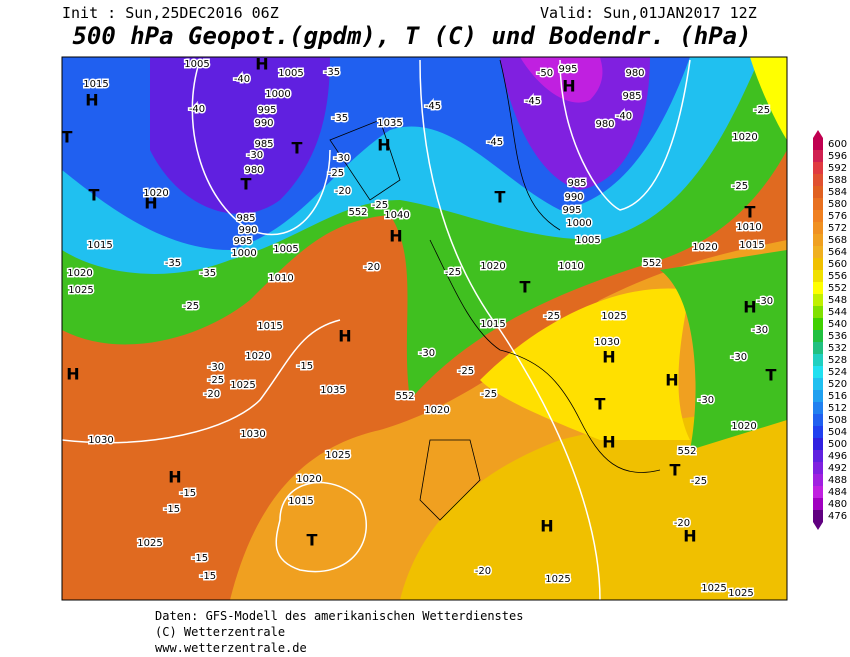  Describe the element at coordinates (837, 336) in the screenshot. I see `colorbar-label: 536` at that location.